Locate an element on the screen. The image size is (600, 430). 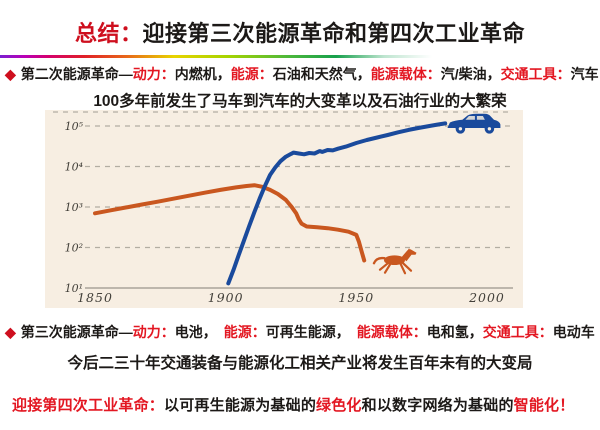
text-segment: 迎接第四次工业革命： is located at coordinates (88, 405).